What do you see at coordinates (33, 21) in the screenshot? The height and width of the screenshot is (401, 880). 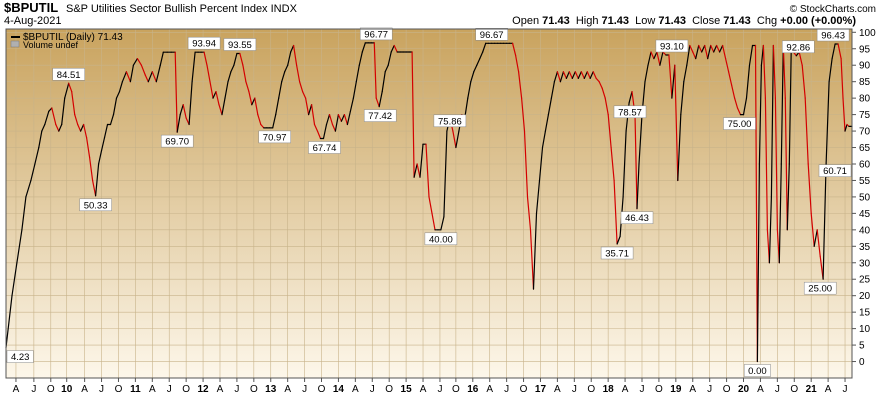 I see `quote-date: 4-Aug-2021` at bounding box center [33, 21].